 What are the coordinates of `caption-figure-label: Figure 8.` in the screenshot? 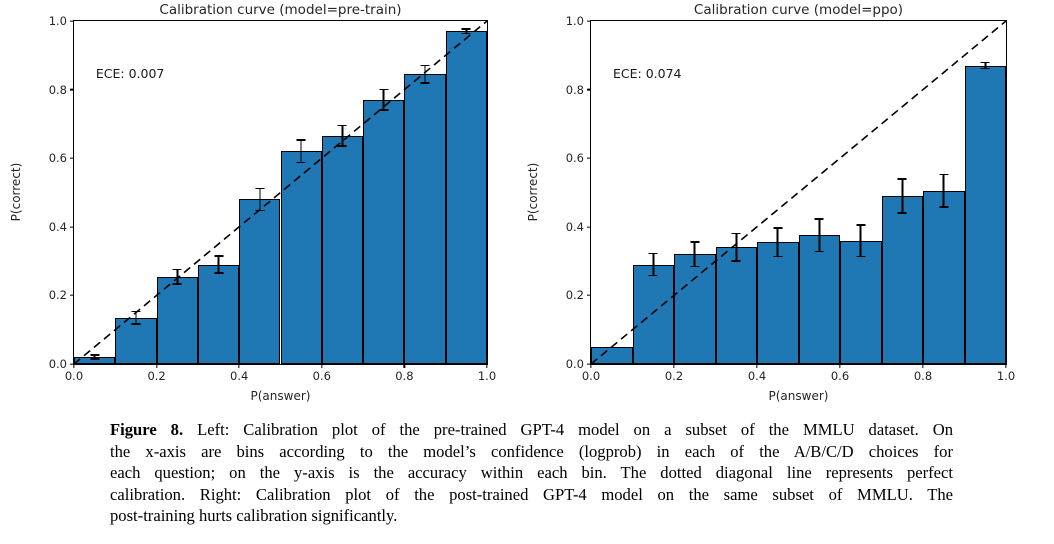 It's located at (147, 429).